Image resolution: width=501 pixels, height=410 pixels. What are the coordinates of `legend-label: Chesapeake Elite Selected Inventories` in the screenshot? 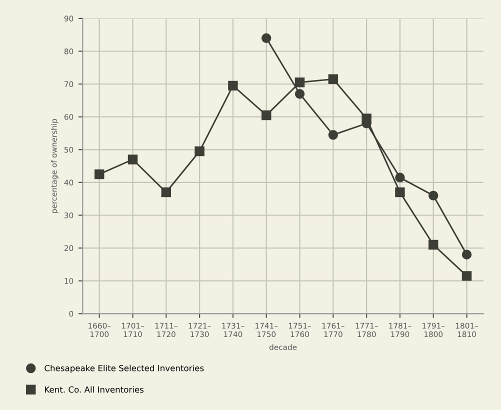 It's located at (124, 368).